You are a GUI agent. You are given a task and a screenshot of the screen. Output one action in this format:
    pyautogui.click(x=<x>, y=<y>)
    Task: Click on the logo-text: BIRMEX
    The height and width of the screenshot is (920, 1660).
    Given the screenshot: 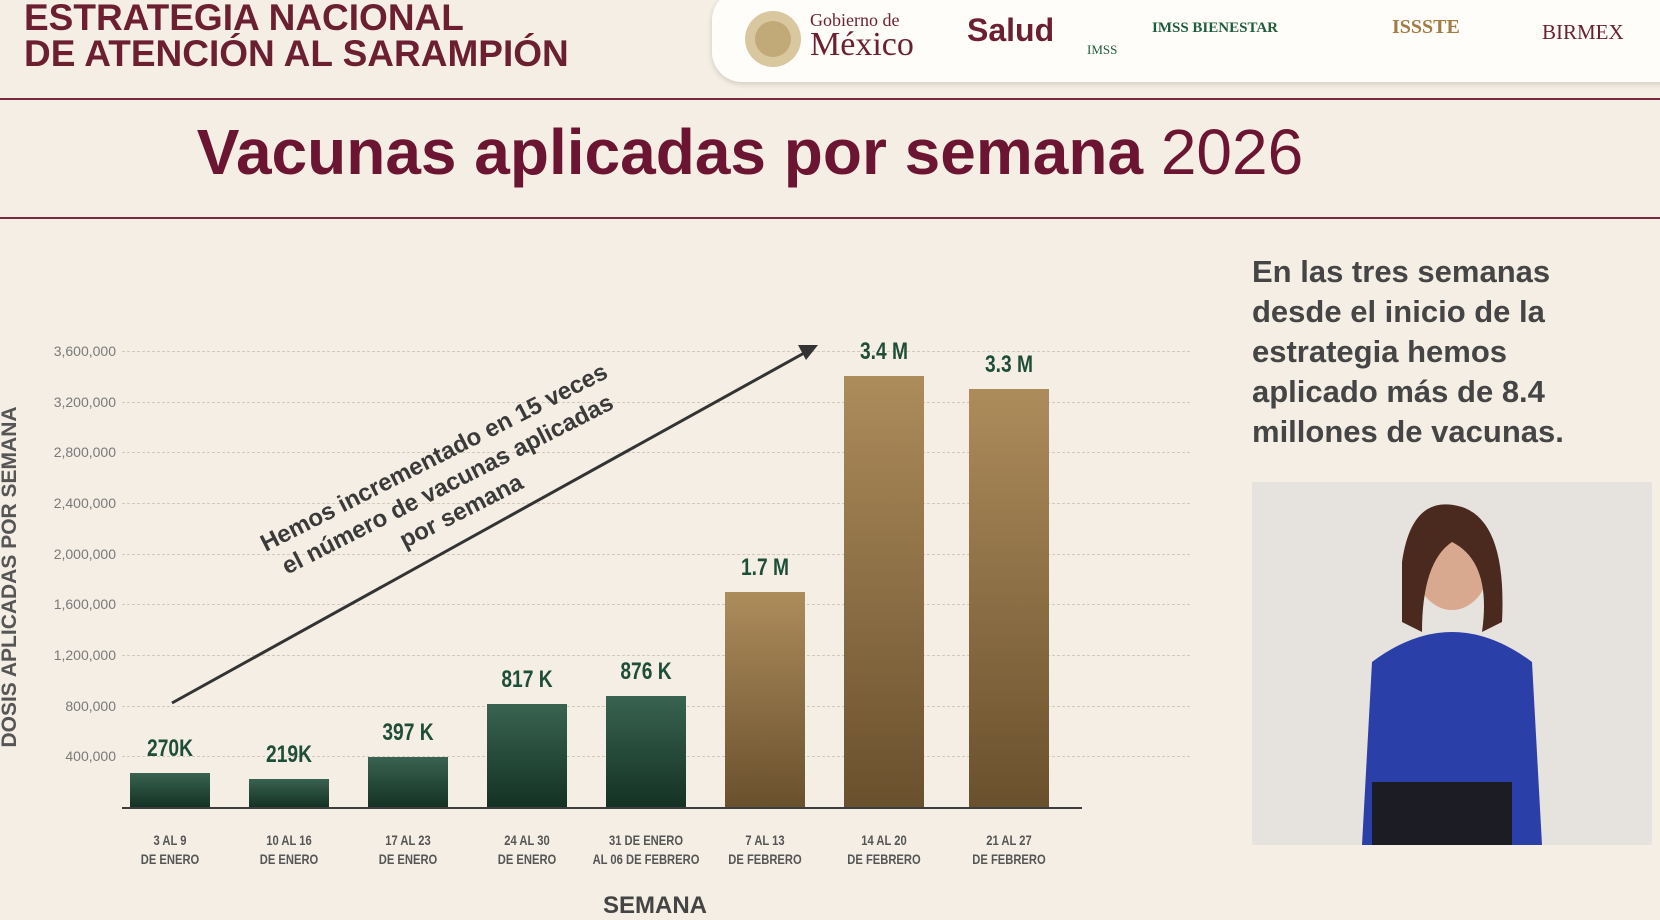 What is the action you would take?
    pyautogui.click(x=1583, y=32)
    